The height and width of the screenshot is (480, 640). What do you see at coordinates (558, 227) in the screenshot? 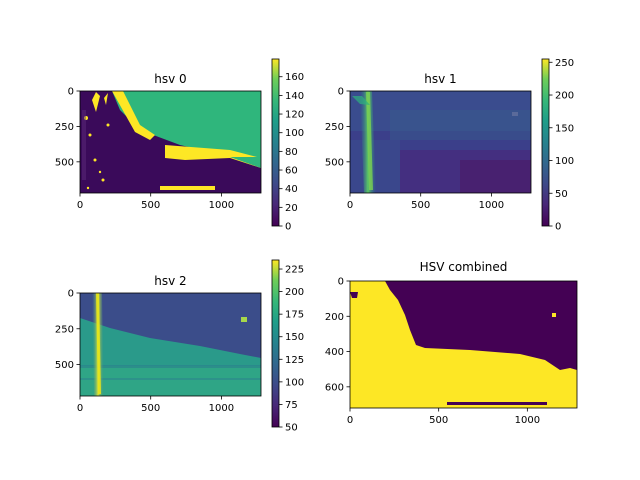
I see `colorbar-tick-label-hsv1-0: 0` at bounding box center [558, 227].